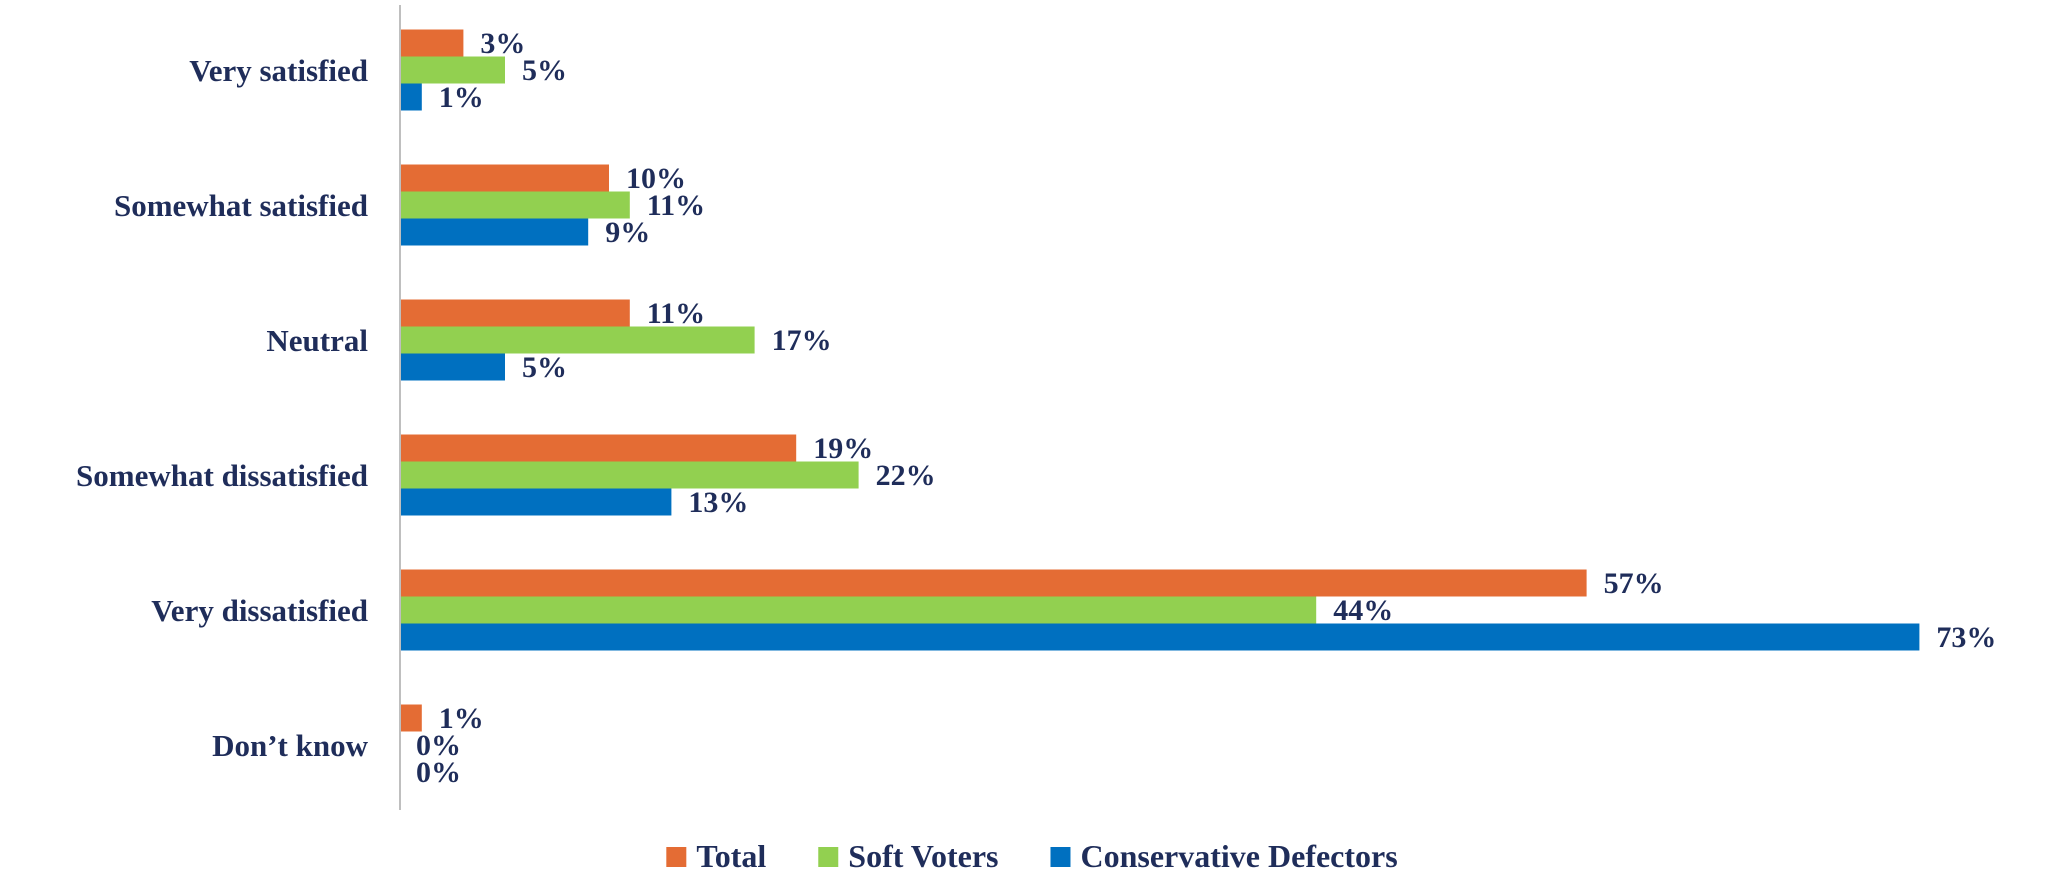 Image resolution: width=2064 pixels, height=880 pixels. What do you see at coordinates (1060, 857) in the screenshot?
I see `legend-swatch-conservative-defectors` at bounding box center [1060, 857].